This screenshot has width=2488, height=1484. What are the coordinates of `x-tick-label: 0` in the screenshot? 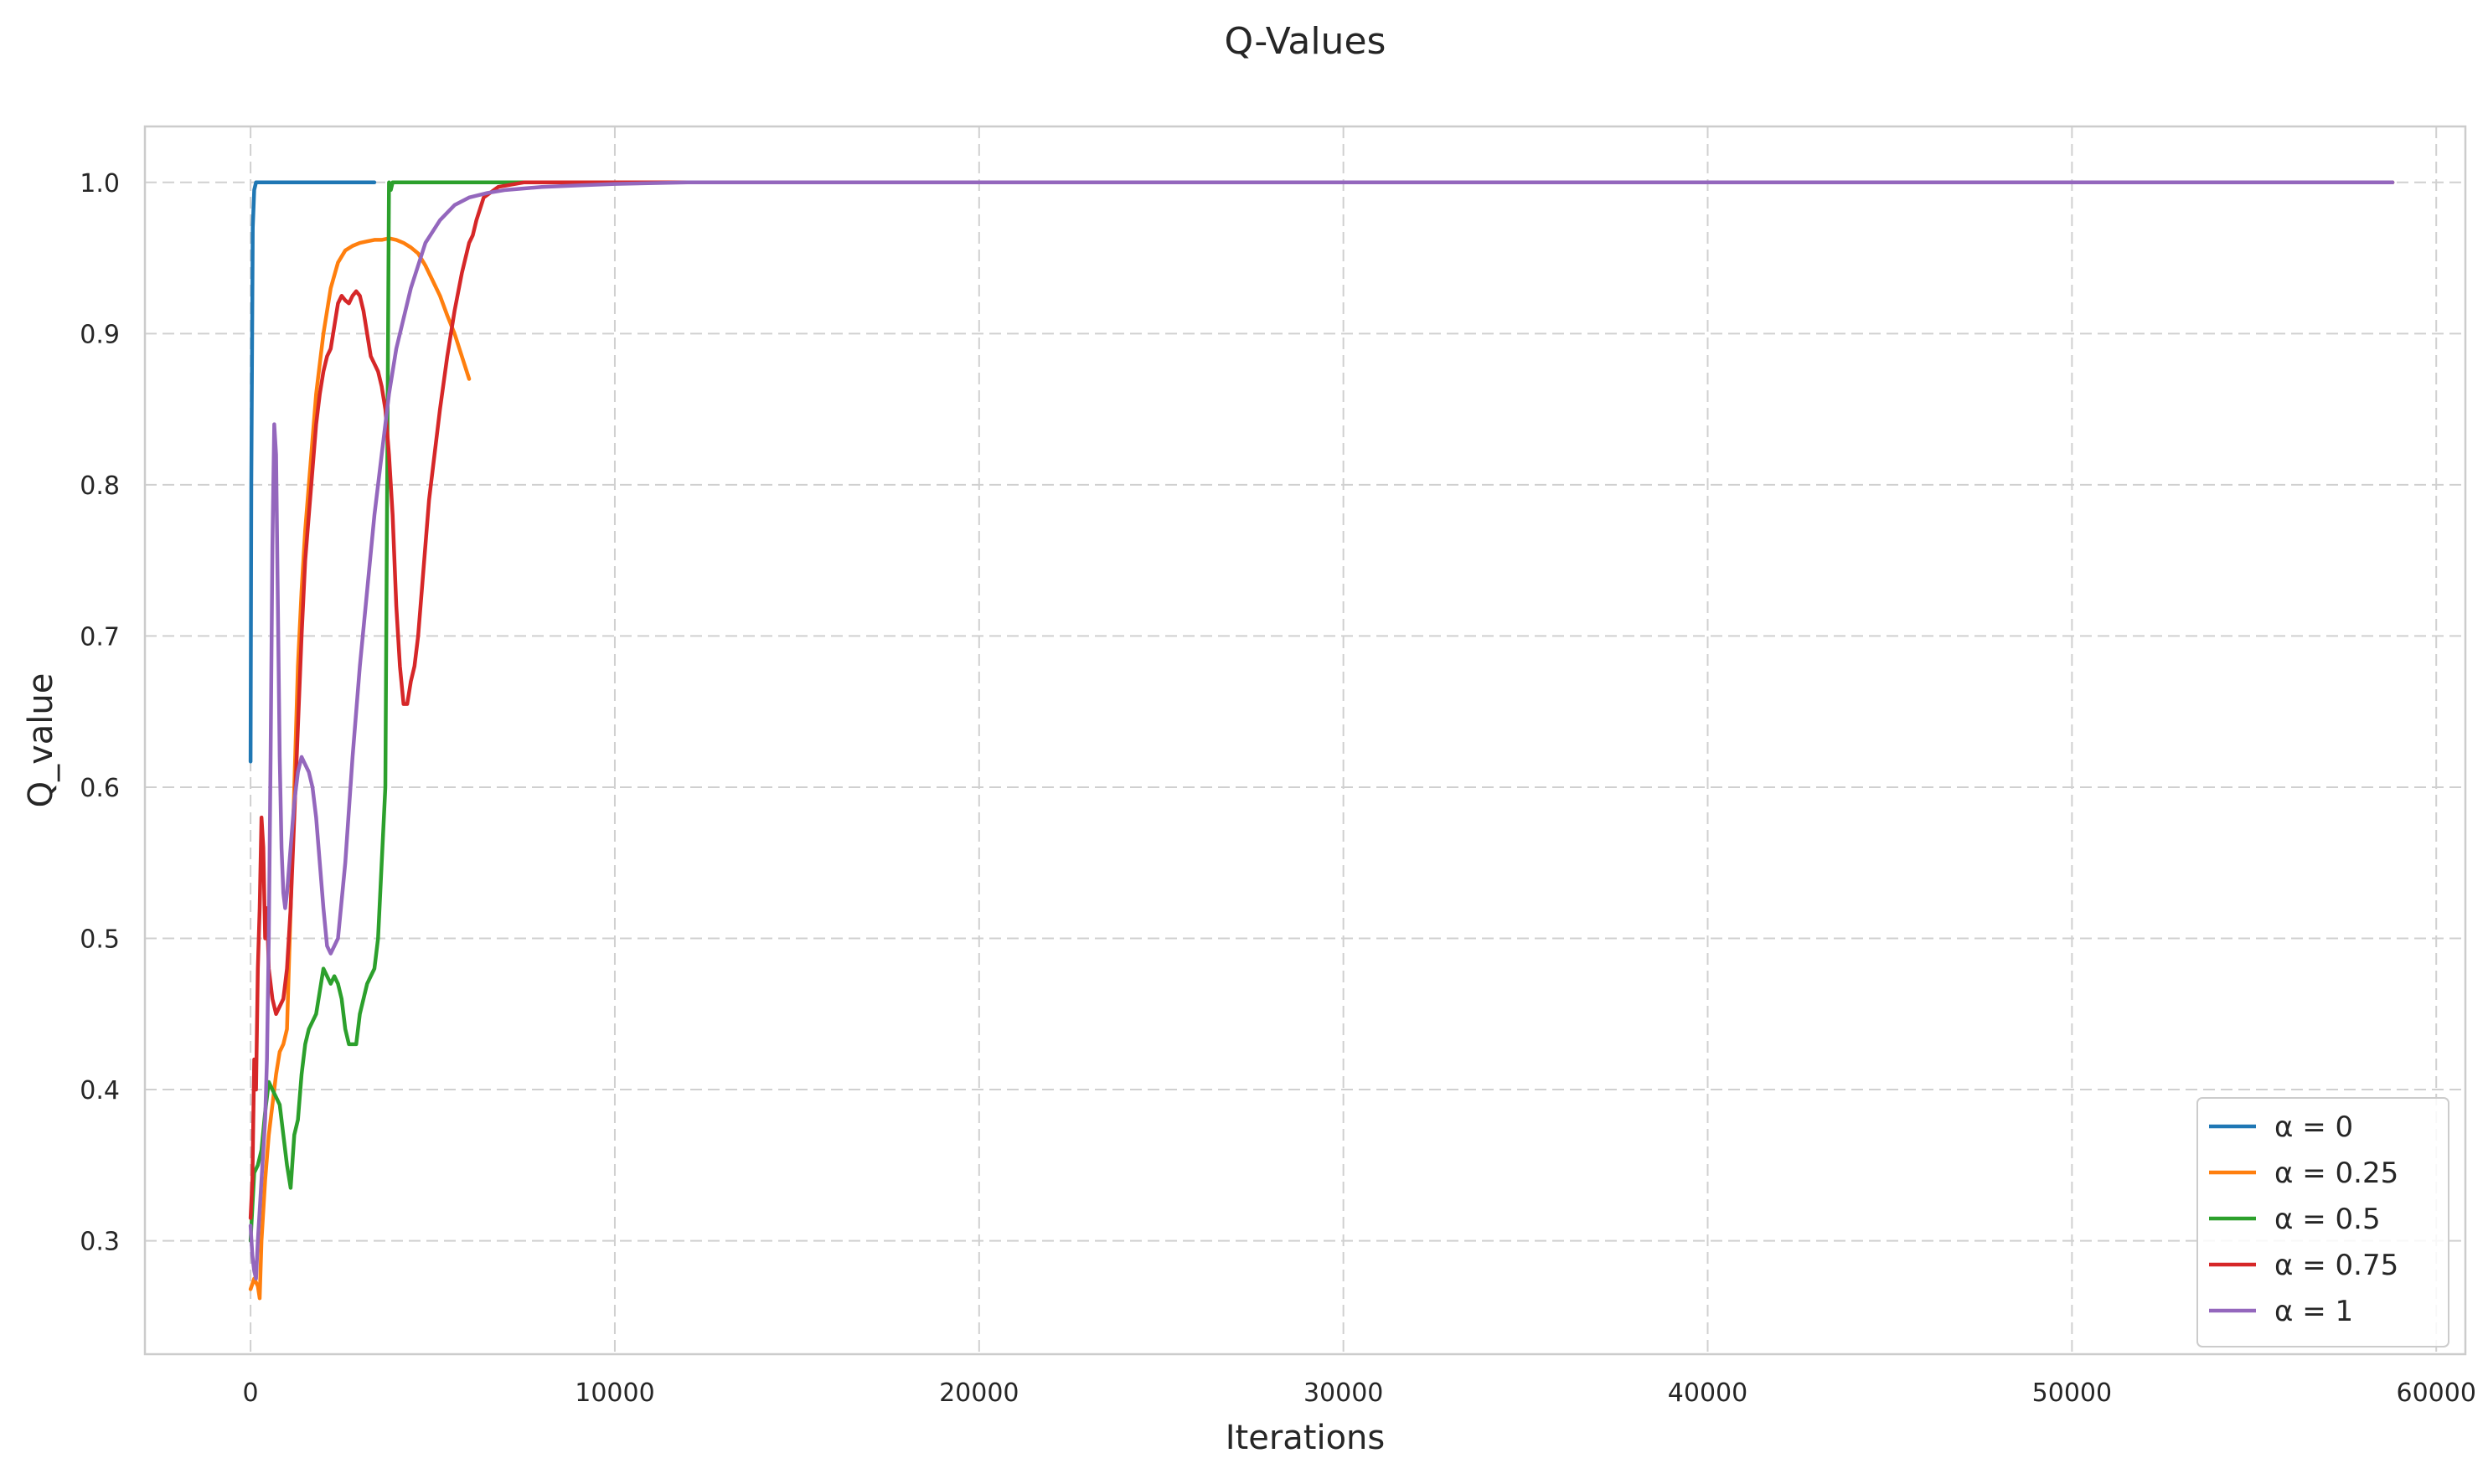 It's located at (251, 1393).